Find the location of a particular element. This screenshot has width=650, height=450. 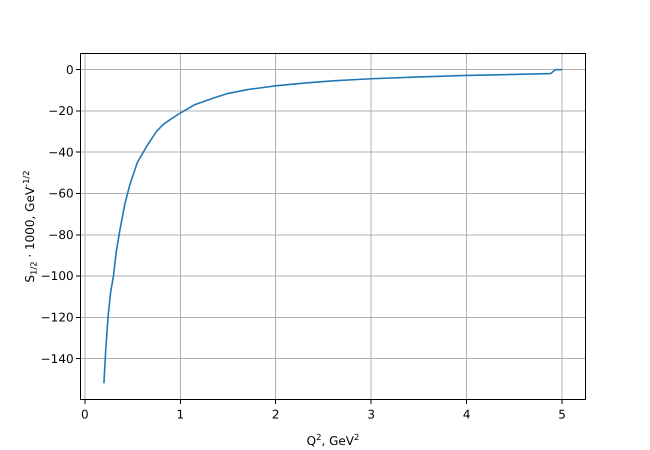

y-tick-label: −40 is located at coordinates (61, 152).